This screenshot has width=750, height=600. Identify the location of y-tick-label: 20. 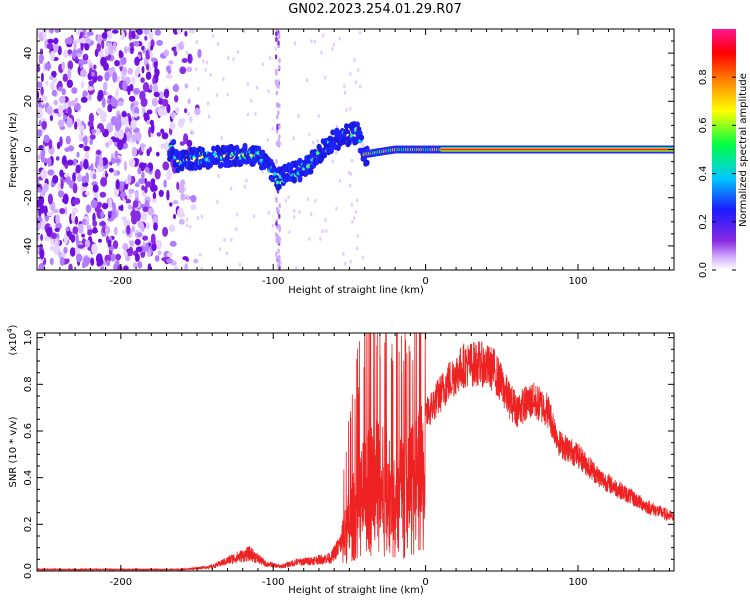
(28, 101).